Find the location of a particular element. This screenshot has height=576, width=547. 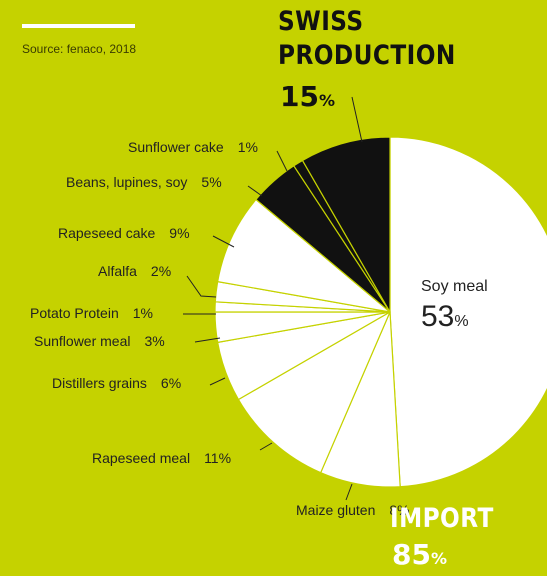

leader-alfalfa is located at coordinates (201, 286).